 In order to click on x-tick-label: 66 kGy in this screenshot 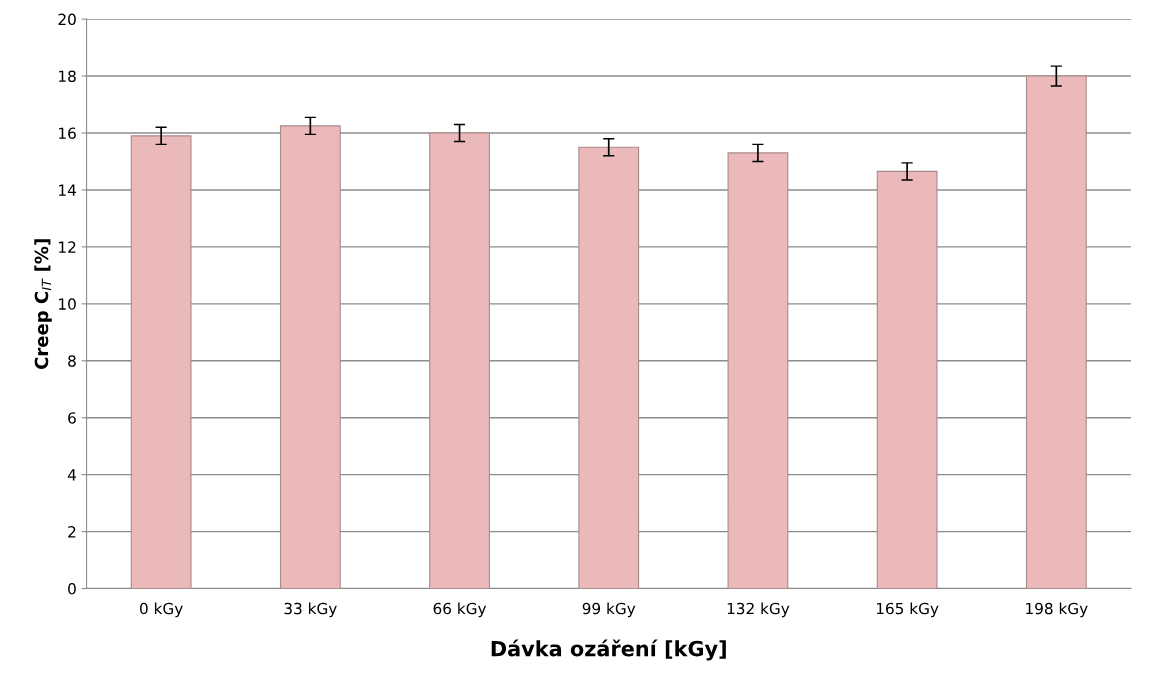, I will do `click(460, 610)`.